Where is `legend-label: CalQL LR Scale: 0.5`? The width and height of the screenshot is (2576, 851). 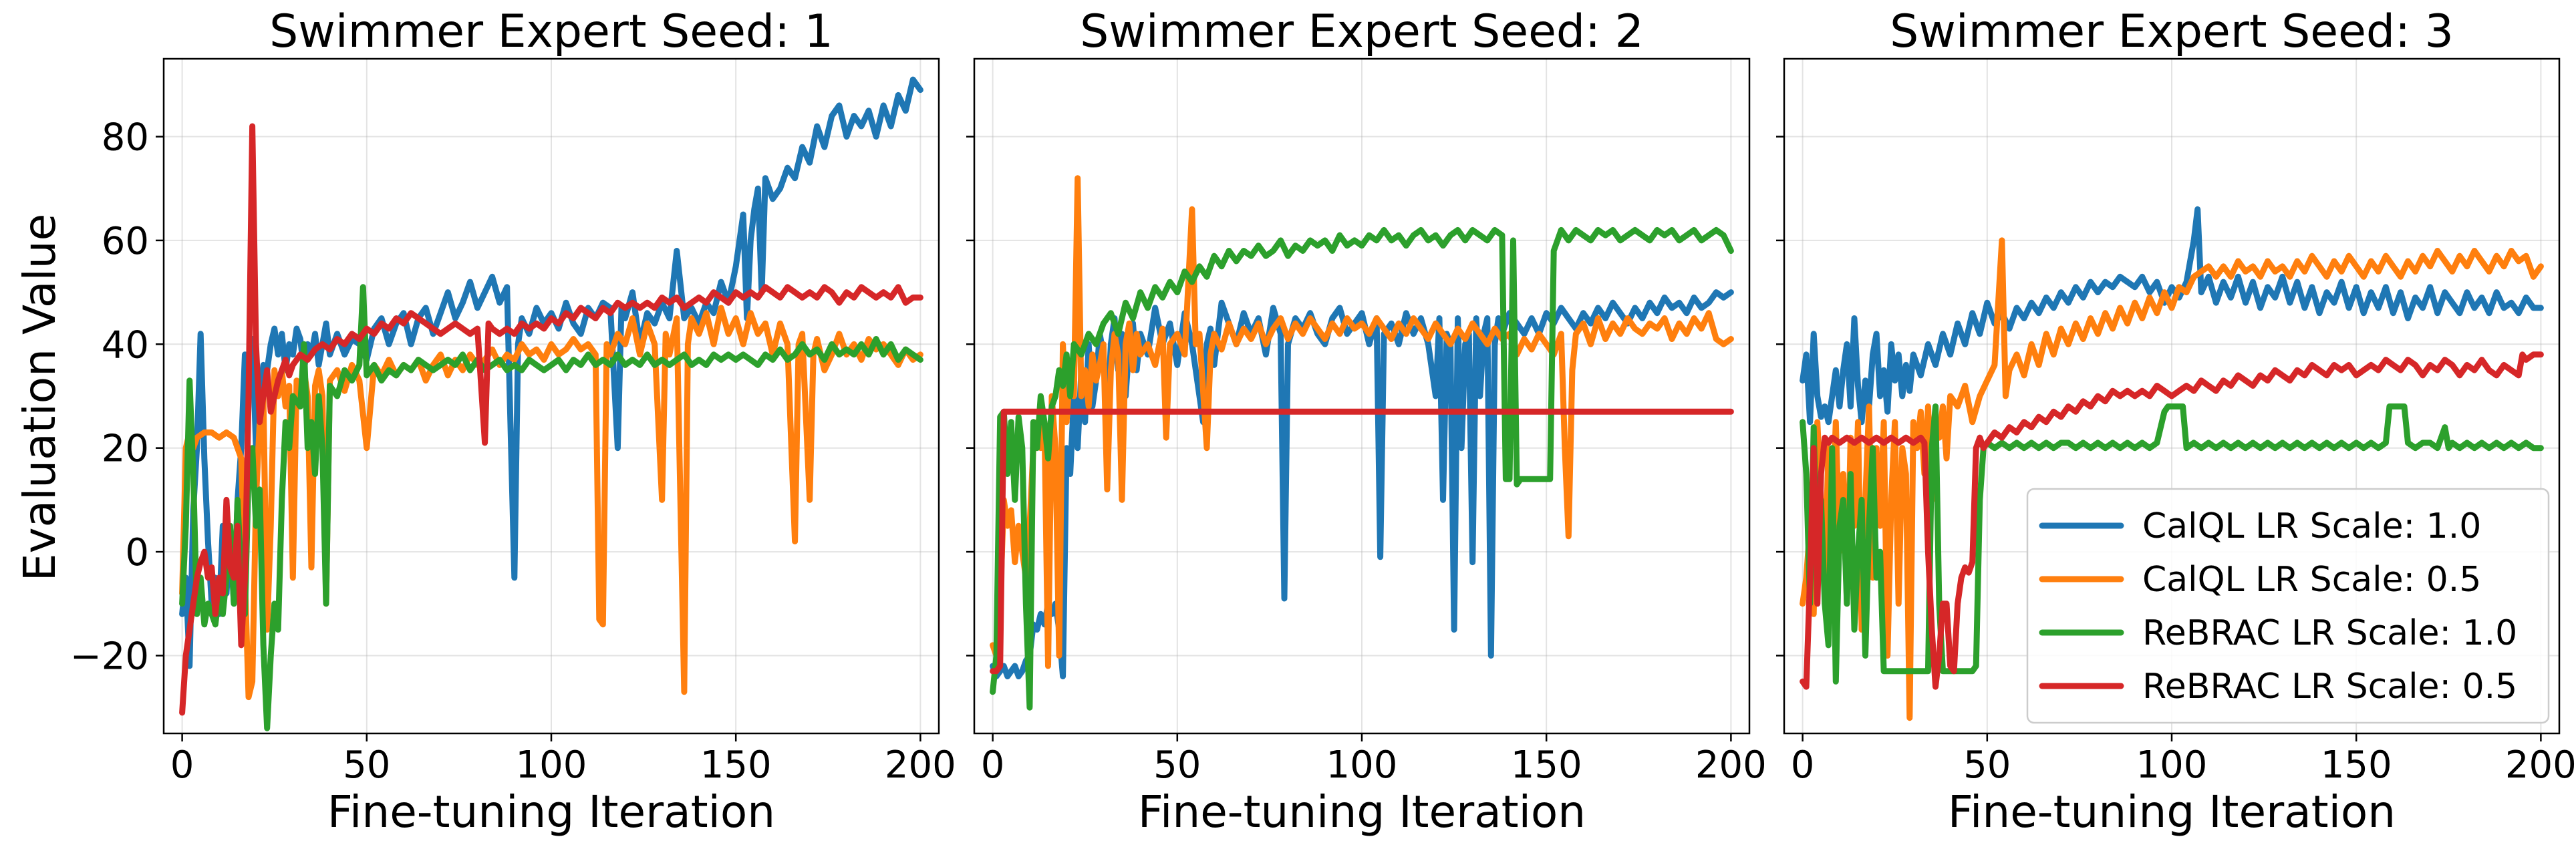
legend-label: CalQL LR Scale: 0.5 is located at coordinates (2311, 580).